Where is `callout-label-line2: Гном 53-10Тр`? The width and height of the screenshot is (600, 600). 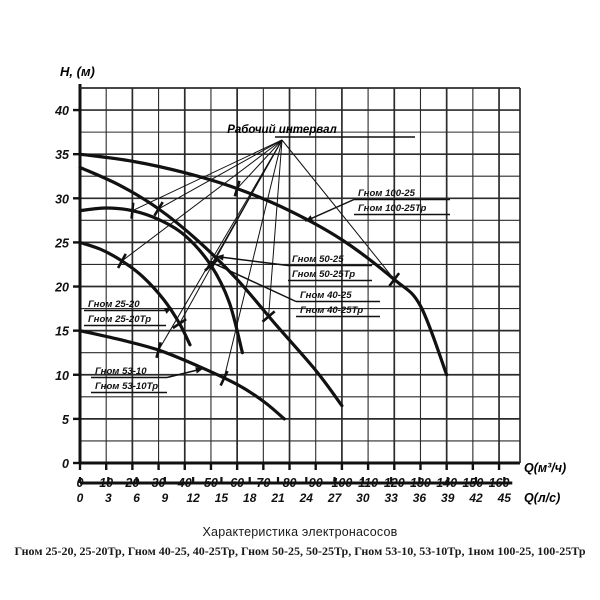
callout-label-line2: Гном 53-10Тр is located at coordinates (126, 386).